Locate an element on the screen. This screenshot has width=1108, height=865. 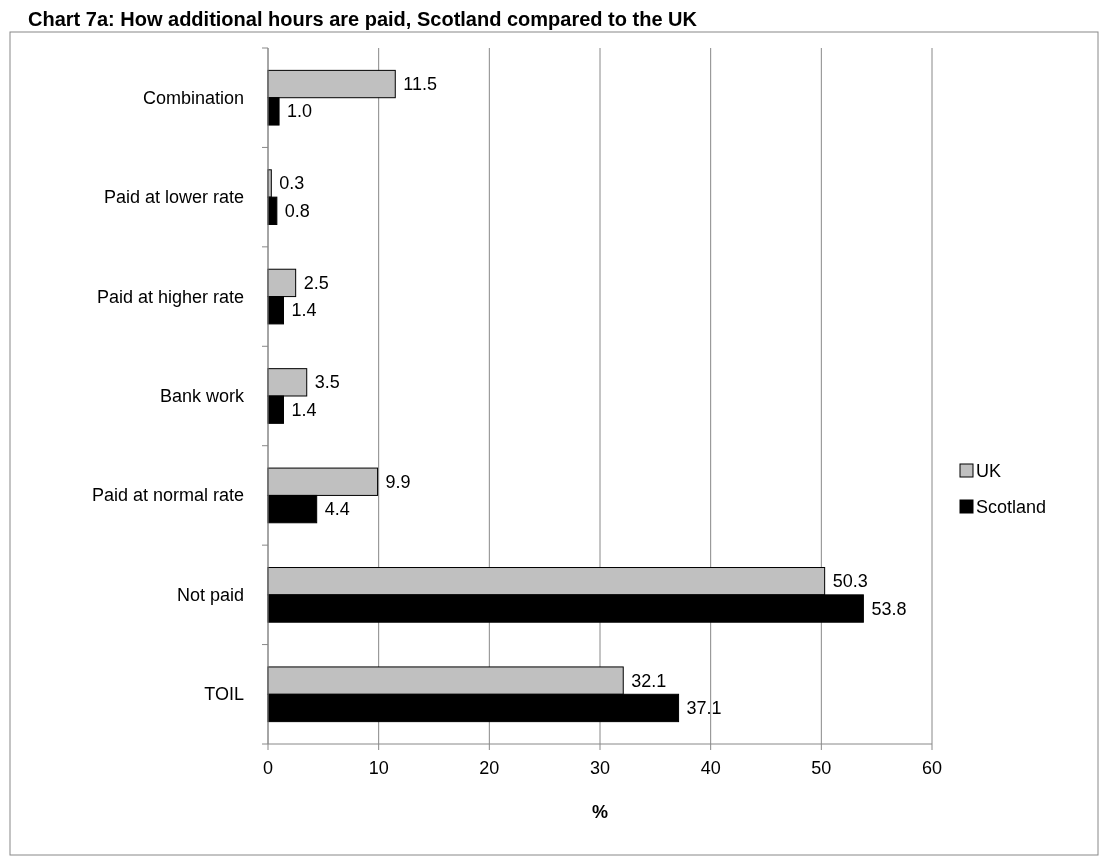
data-label: 37.1 is located at coordinates (704, 707).